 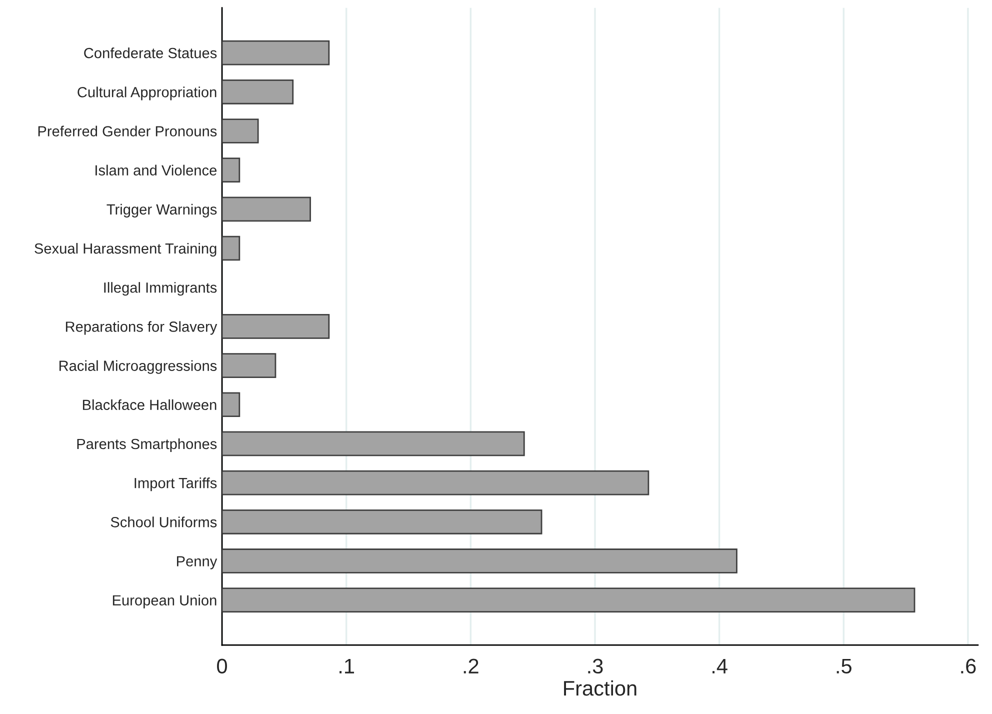 I want to click on x-tick-label: .6, so click(x=968, y=666).